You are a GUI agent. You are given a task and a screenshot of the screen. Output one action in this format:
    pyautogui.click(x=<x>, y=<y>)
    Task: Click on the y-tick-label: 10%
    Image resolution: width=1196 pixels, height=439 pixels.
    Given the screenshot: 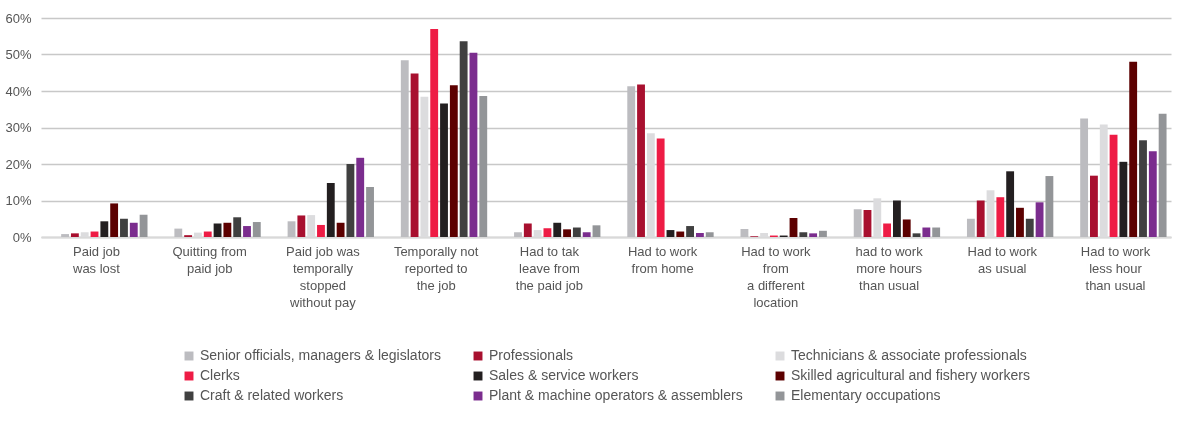 What is the action you would take?
    pyautogui.click(x=18, y=200)
    